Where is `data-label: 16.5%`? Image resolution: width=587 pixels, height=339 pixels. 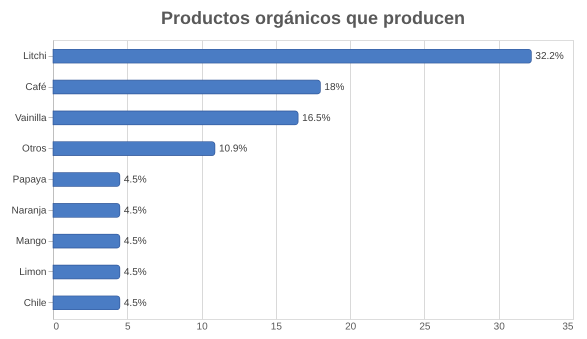
data-label: 16.5% is located at coordinates (316, 118).